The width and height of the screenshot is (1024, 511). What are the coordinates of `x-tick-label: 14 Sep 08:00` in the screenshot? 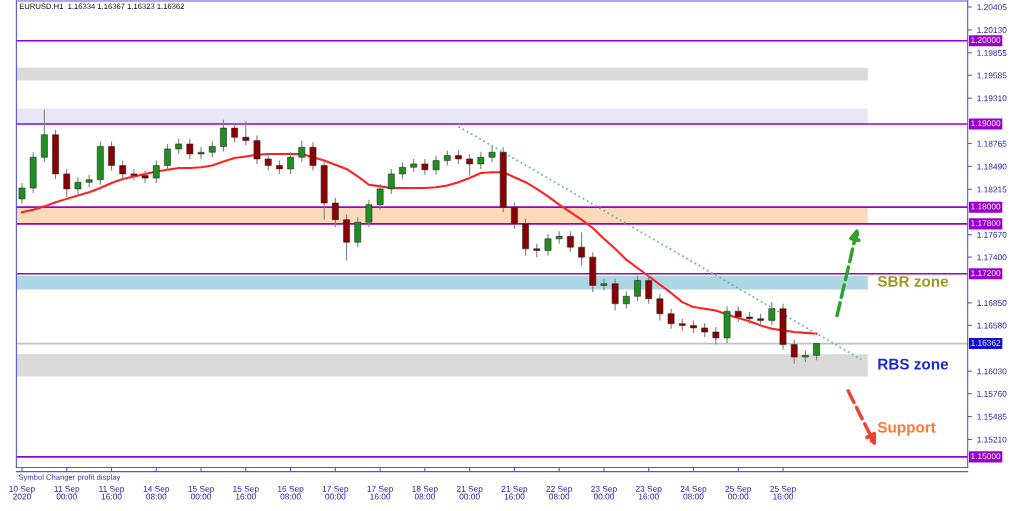 It's located at (156, 492).